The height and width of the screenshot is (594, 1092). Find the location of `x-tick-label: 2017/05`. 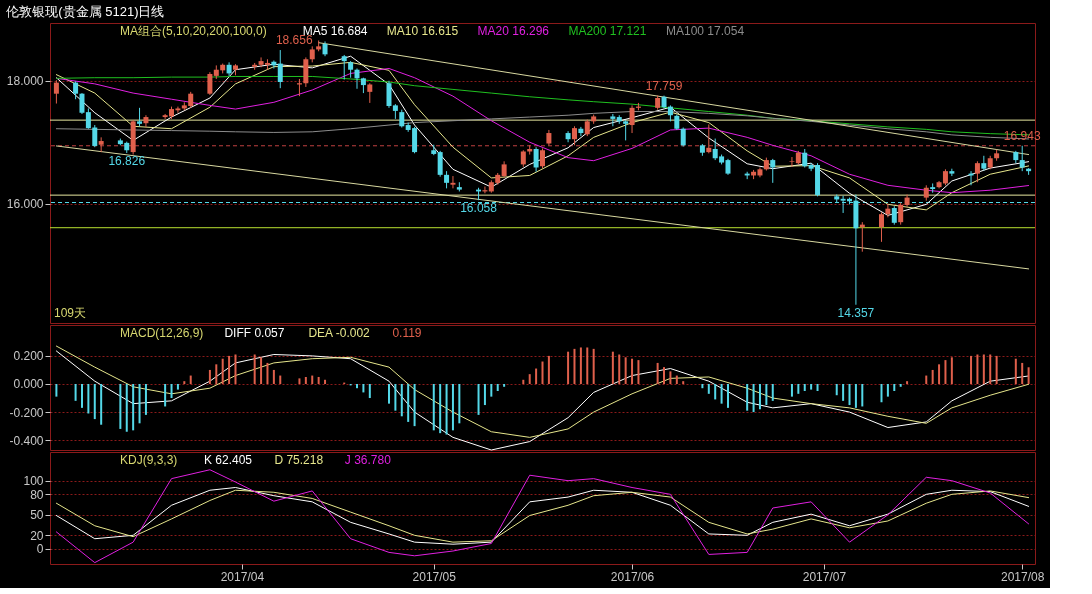

x-tick-label: 2017/05 is located at coordinates (434, 576).